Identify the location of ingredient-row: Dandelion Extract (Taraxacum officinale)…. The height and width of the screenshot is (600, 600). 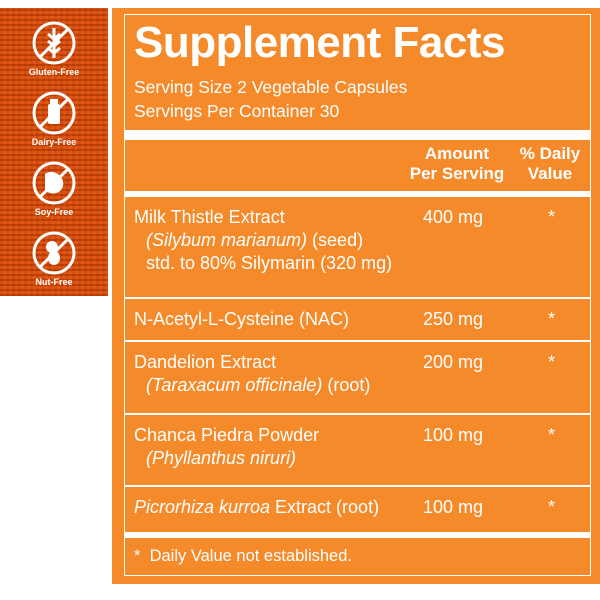
(252, 374).